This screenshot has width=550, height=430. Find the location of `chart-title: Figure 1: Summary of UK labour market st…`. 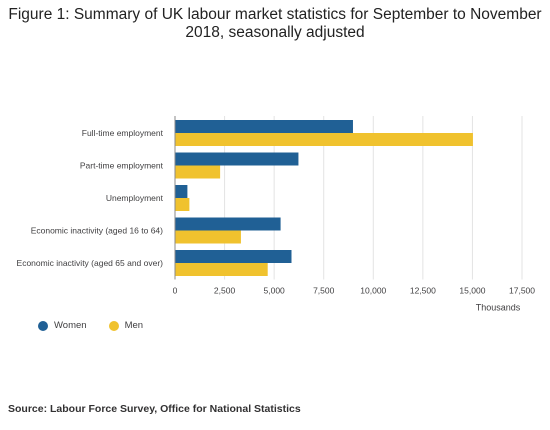

chart-title: Figure 1: Summary of UK labour market st… is located at coordinates (275, 23).